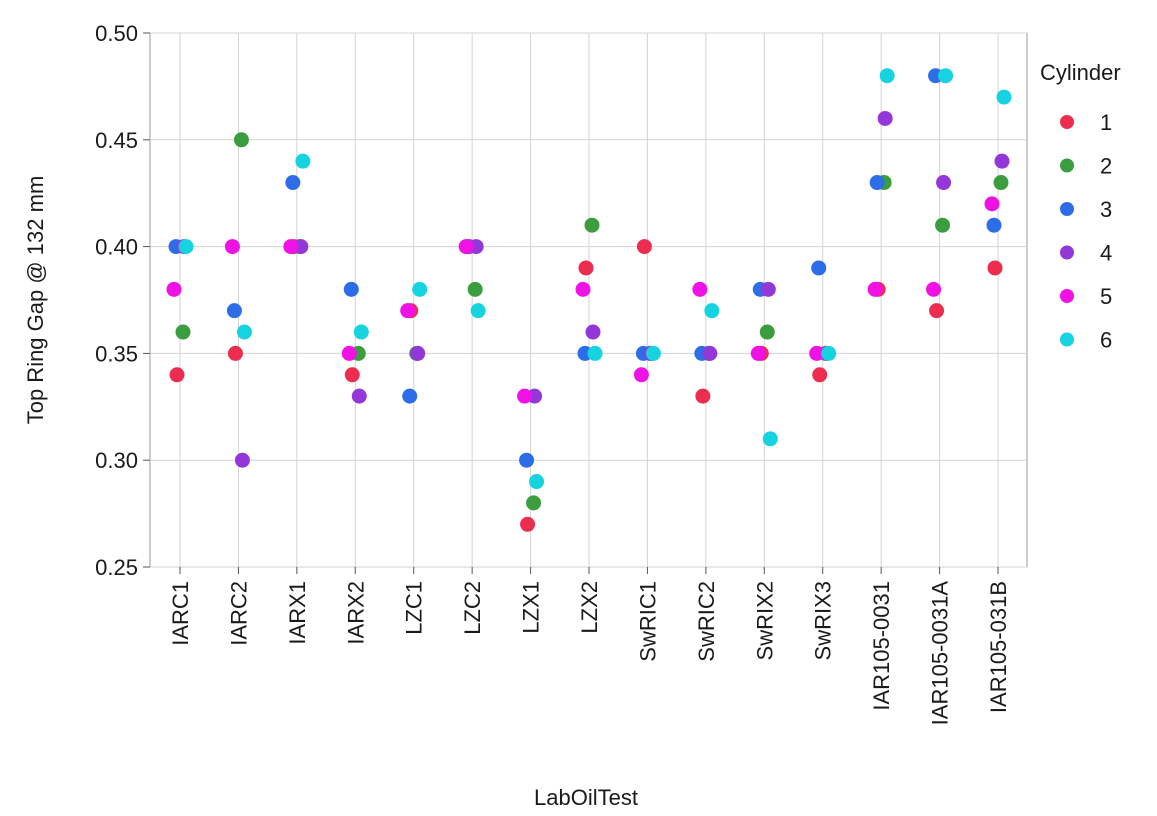 The width and height of the screenshot is (1157, 816). Describe the element at coordinates (1080, 72) in the screenshot. I see `legend-title: Cylinder` at that location.